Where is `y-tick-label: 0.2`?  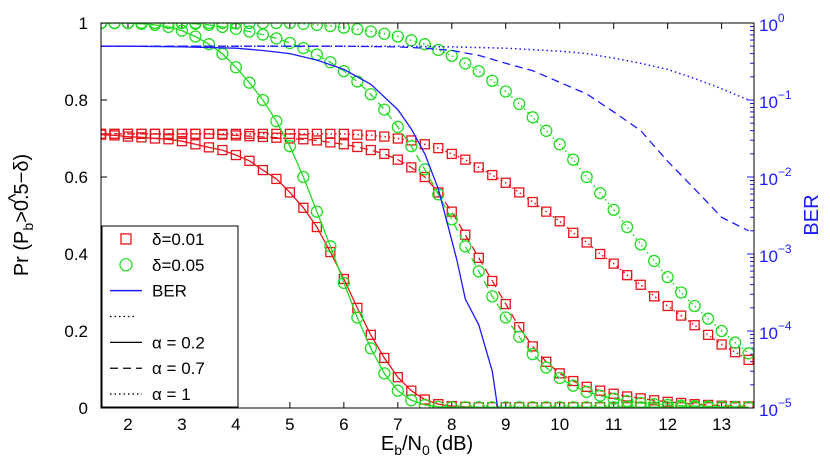 y-tick-label: 0.2 is located at coordinates (76, 331).